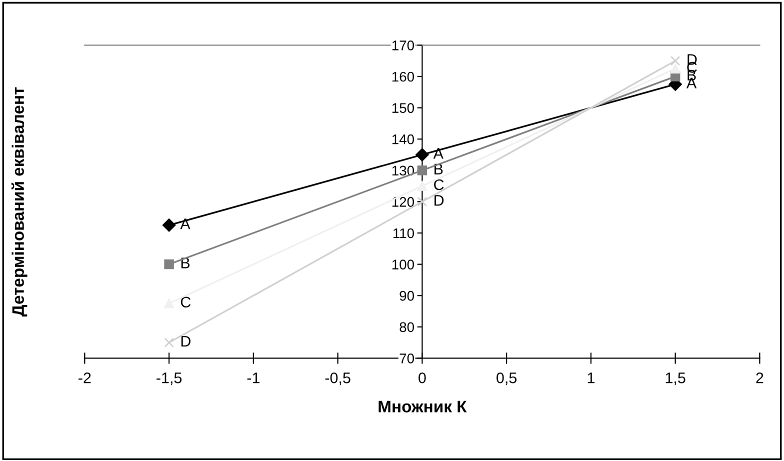  Describe the element at coordinates (403, 139) in the screenshot. I see `y-tick-label: 140` at that location.